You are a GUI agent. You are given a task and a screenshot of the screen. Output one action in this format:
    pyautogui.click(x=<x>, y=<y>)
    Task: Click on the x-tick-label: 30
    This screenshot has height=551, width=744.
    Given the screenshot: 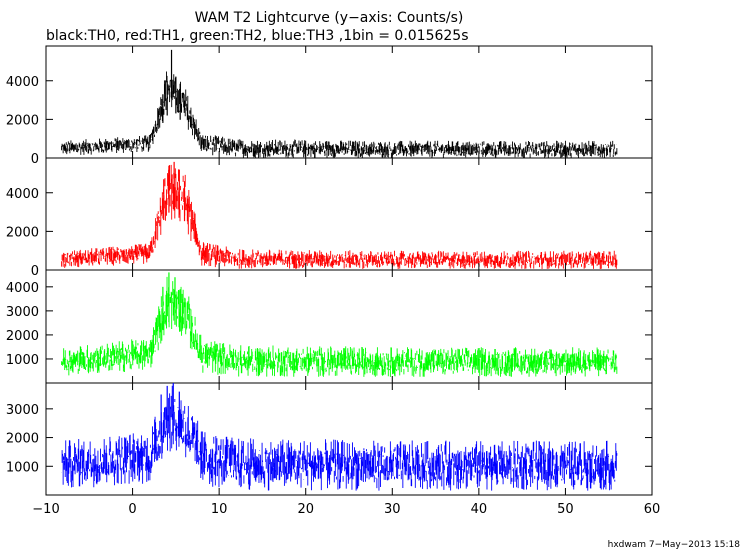 What is the action you would take?
    pyautogui.click(x=392, y=509)
    